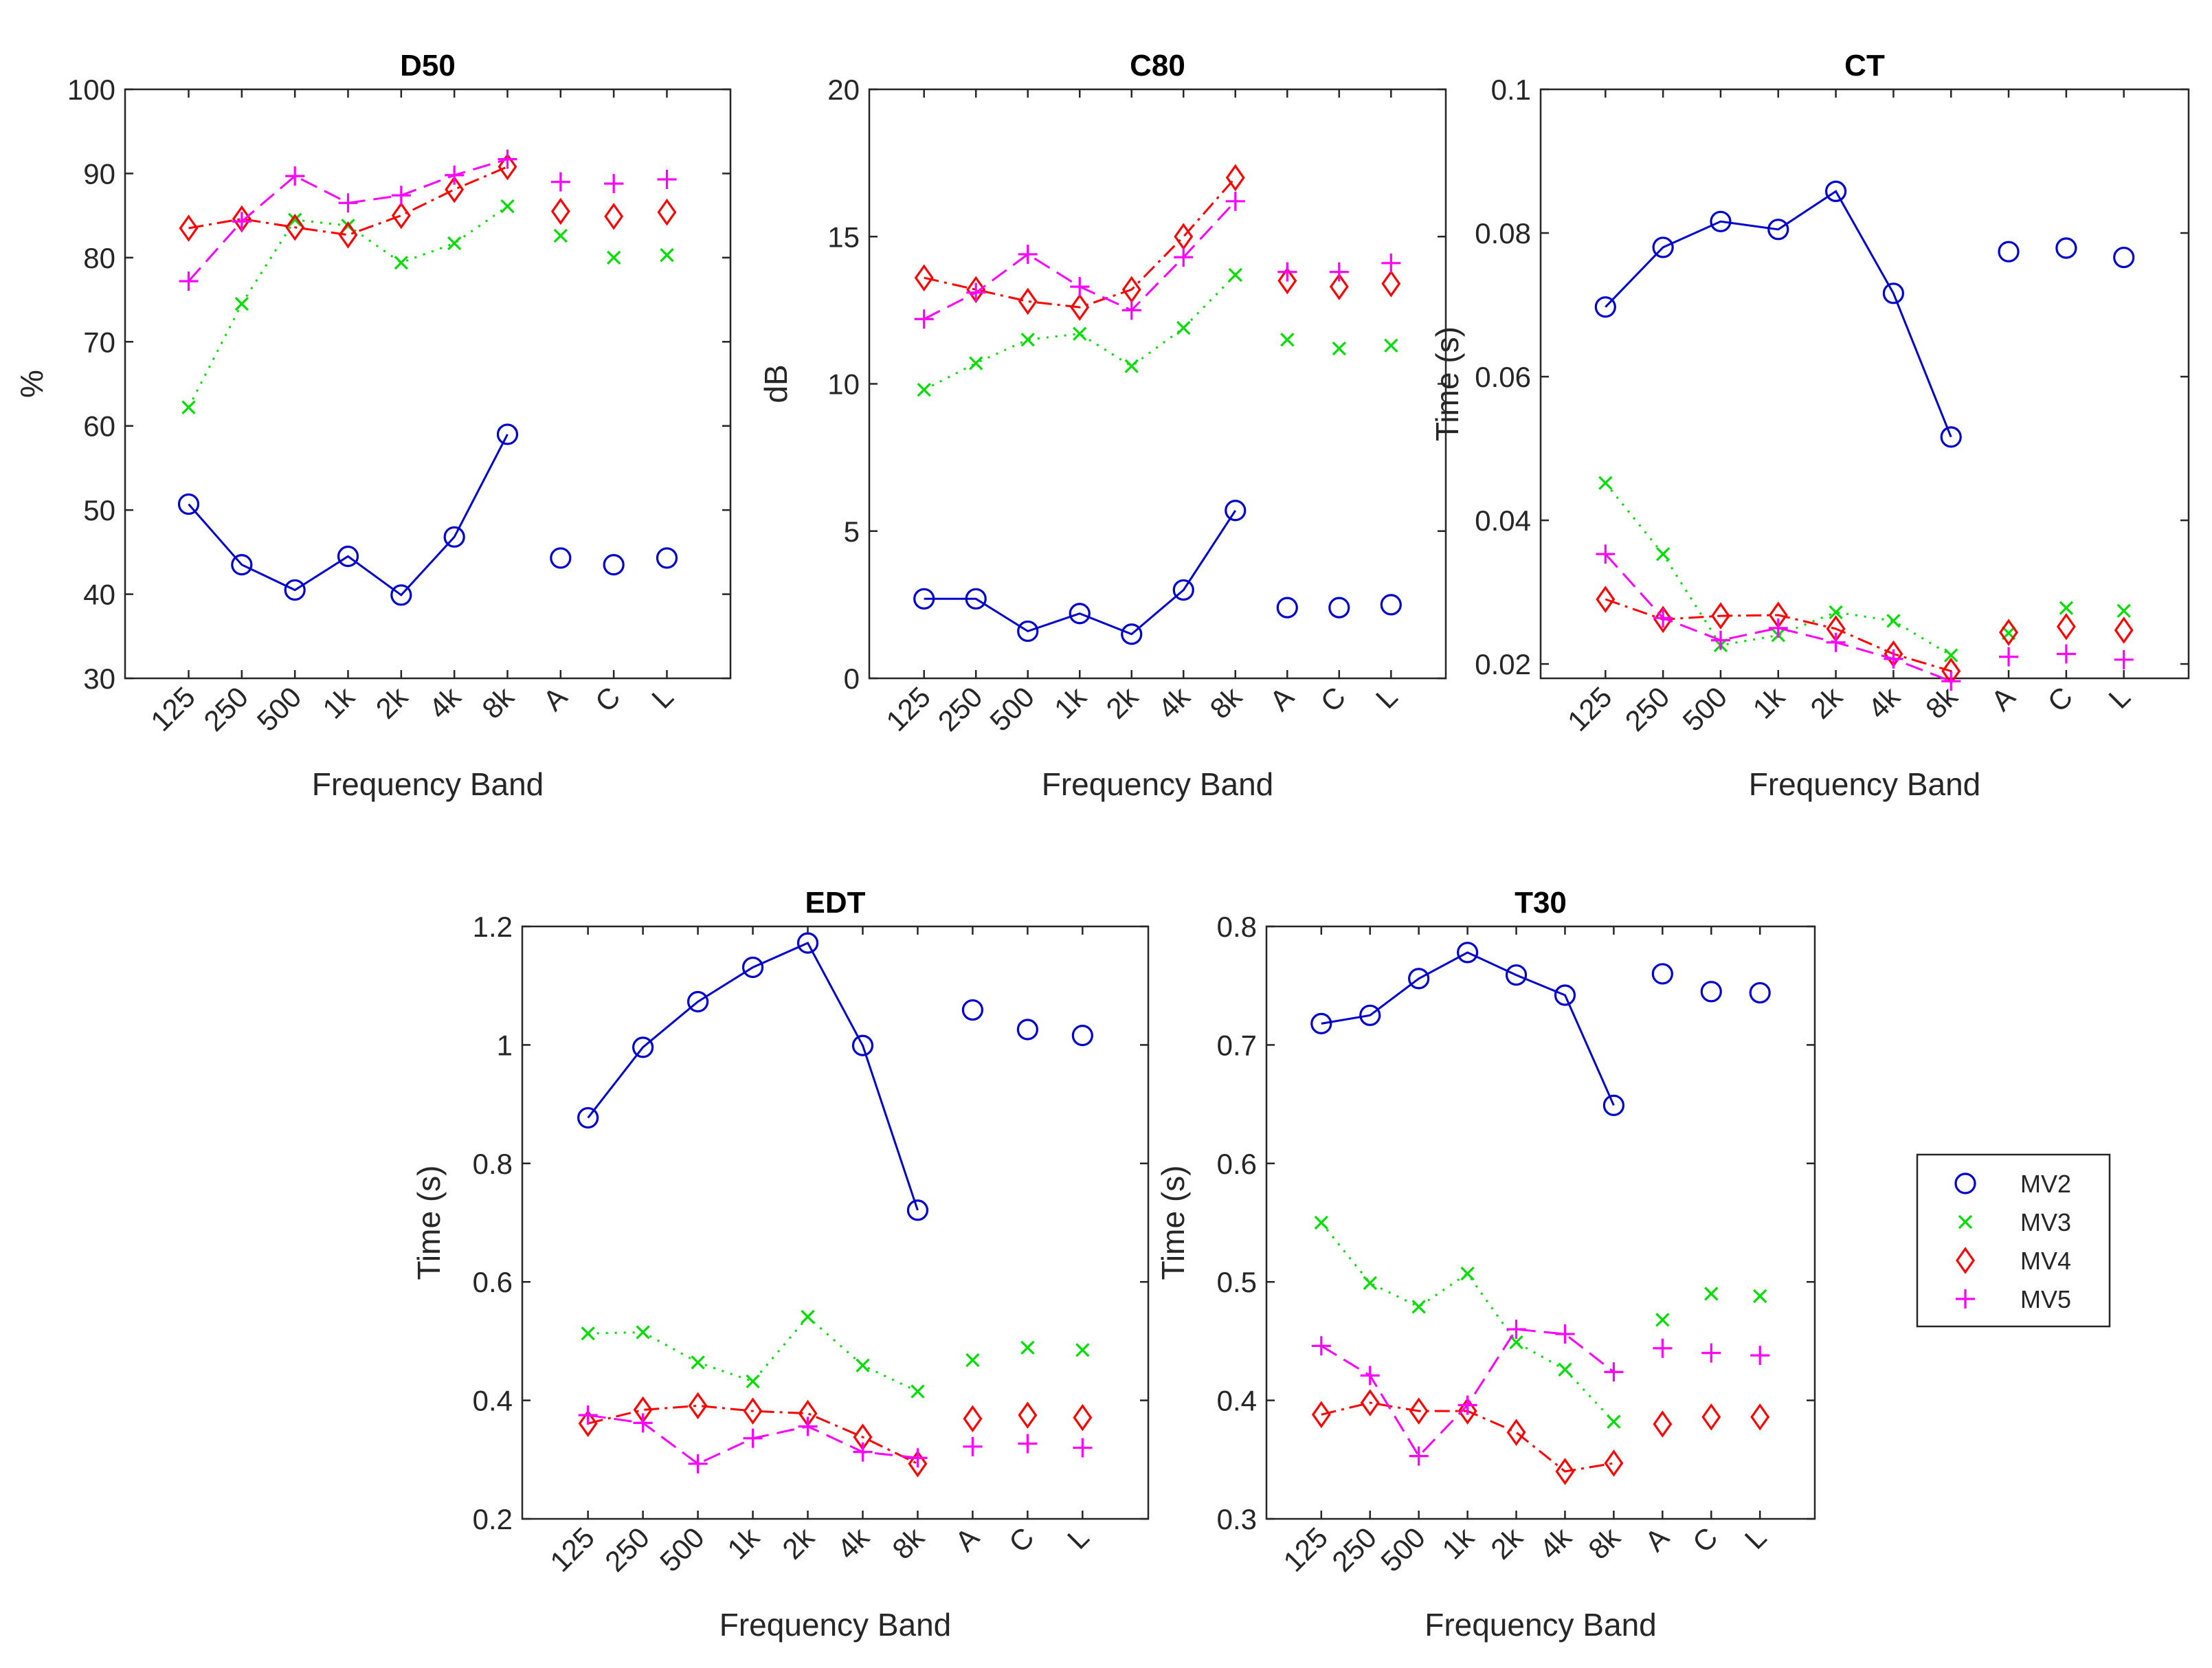 This screenshot has width=2212, height=1668. Describe the element at coordinates (1884, 702) in the screenshot. I see `x-tick-label: 4k` at that location.